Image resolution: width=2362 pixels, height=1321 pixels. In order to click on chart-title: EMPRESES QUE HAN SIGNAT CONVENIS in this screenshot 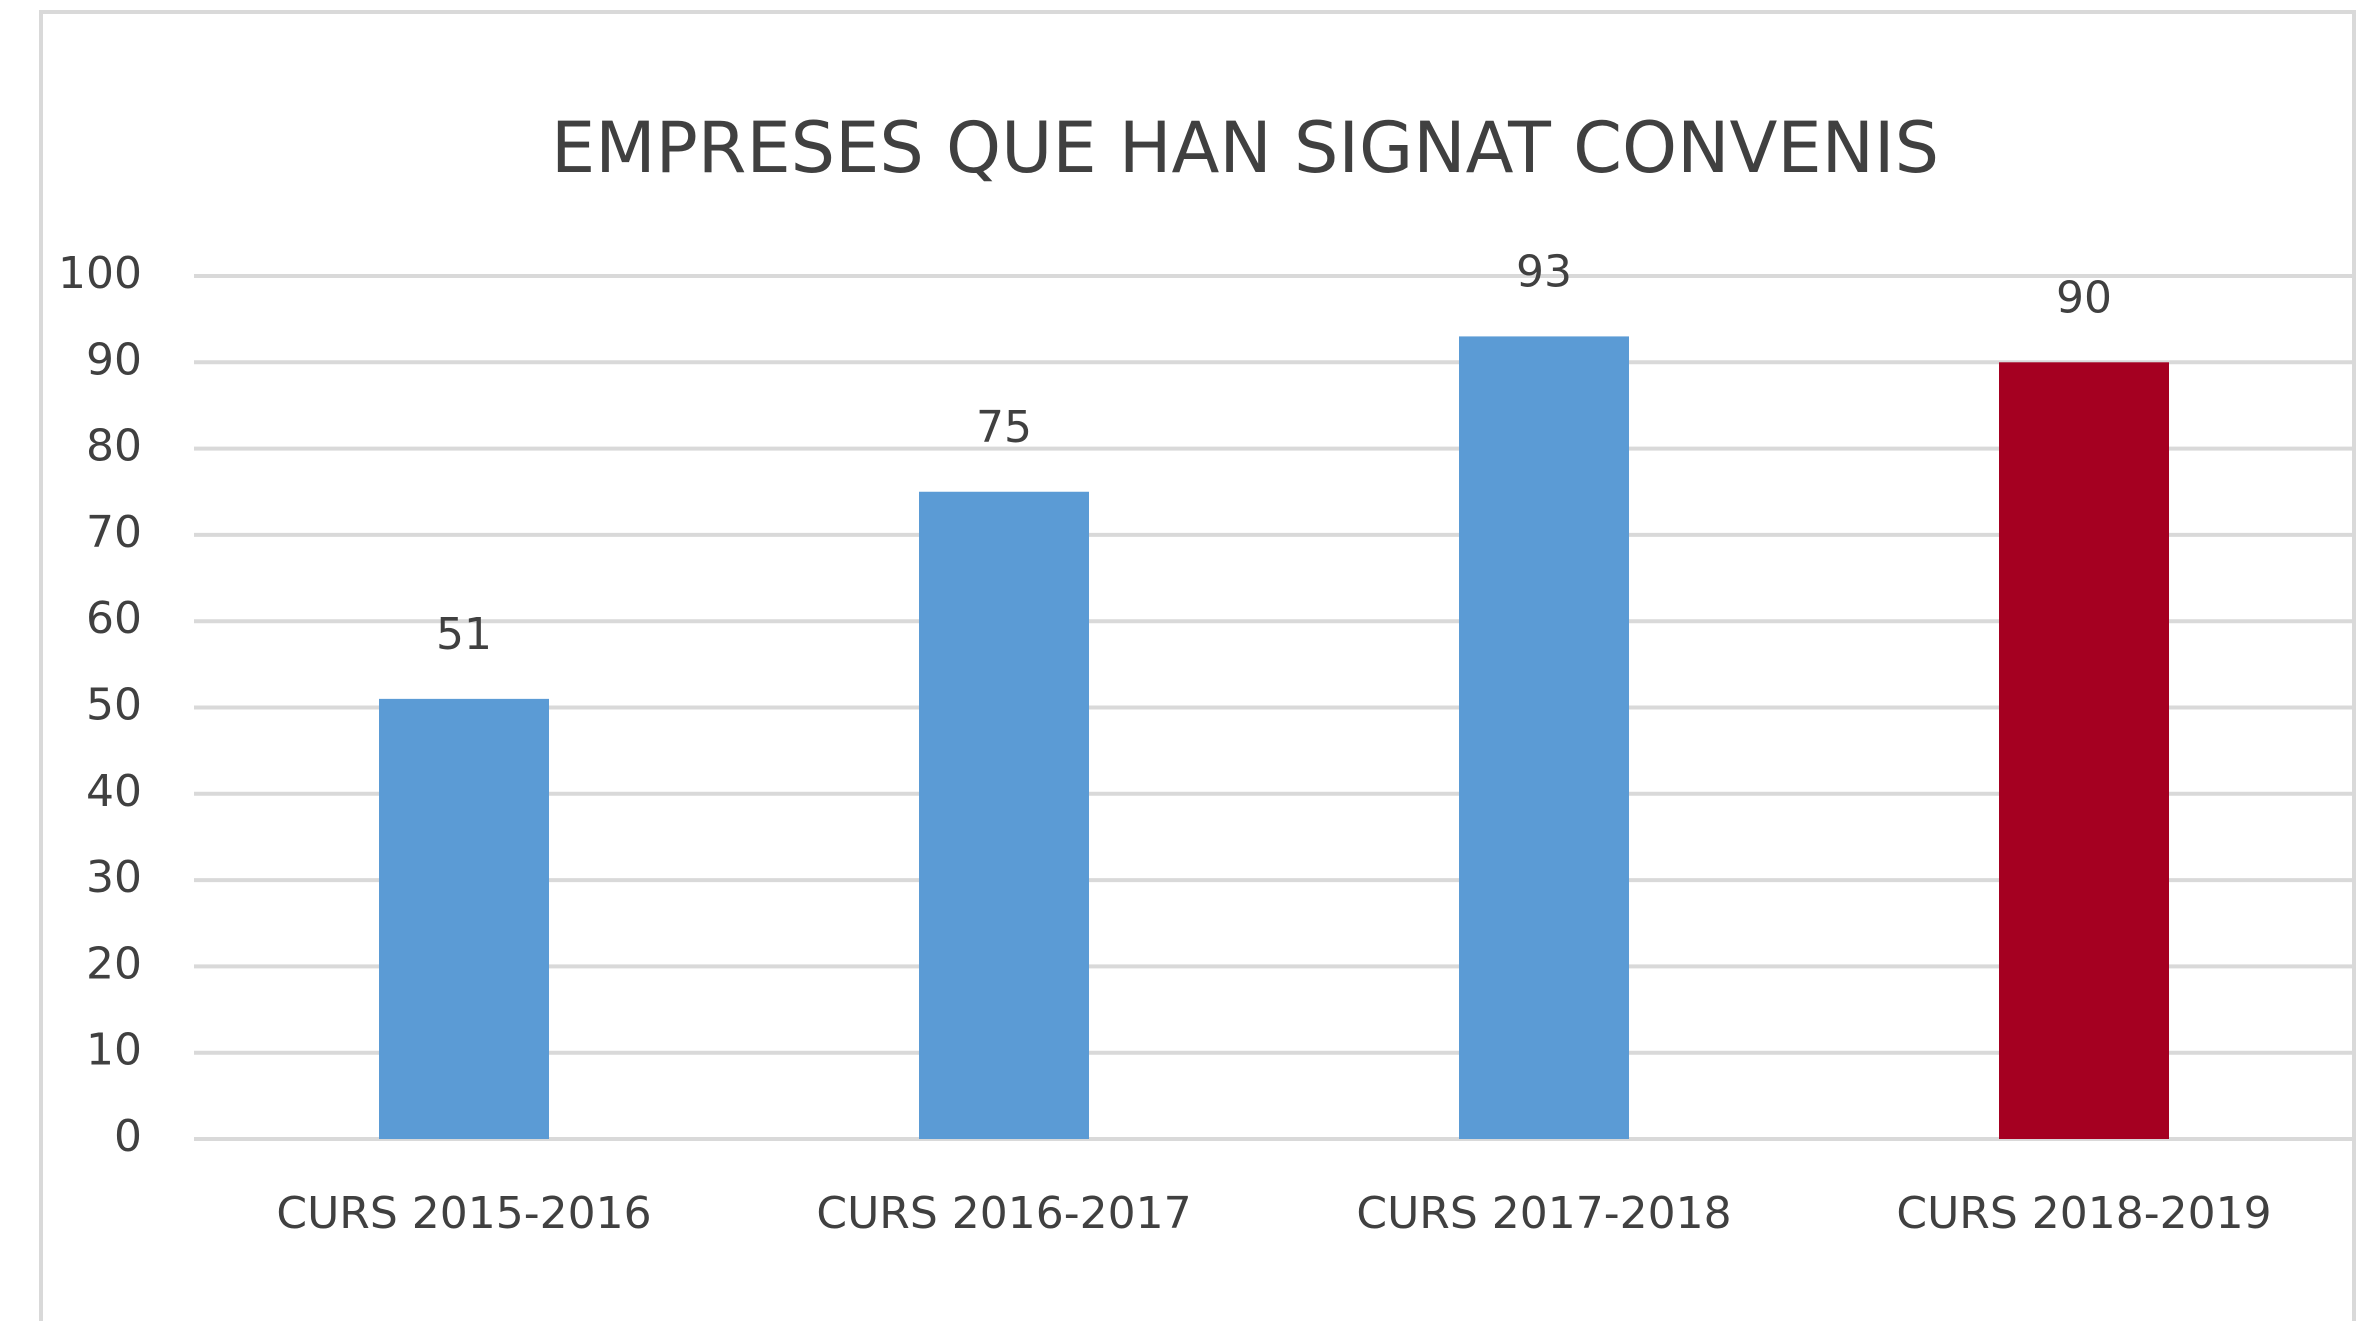, I will do `click(1245, 148)`.